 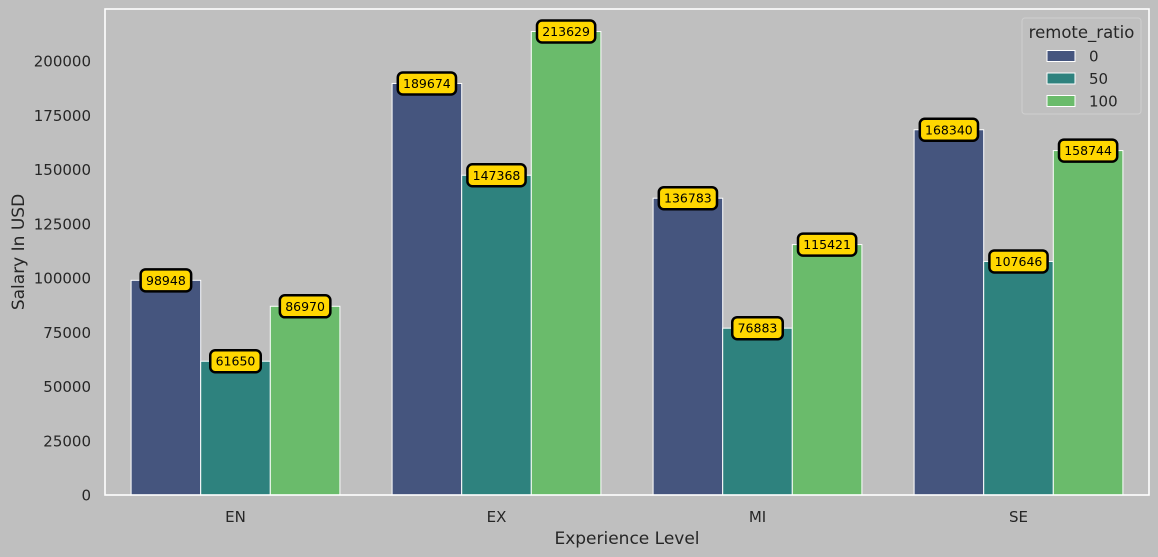 I want to click on data-label-EX-100: 213629, so click(x=566, y=31).